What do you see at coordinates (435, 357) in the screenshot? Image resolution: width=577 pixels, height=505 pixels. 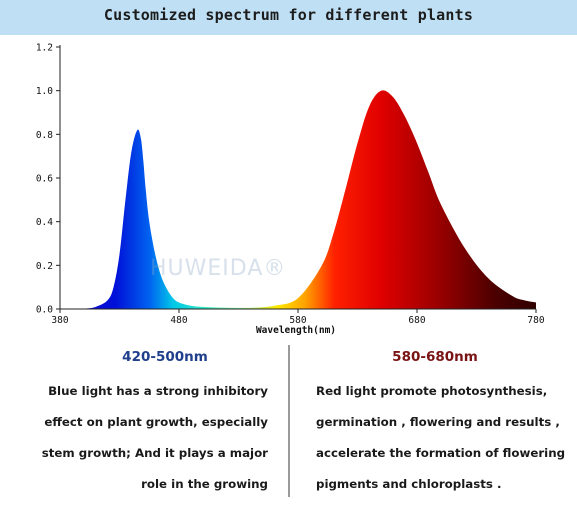 I see `red-range-heading: 580-680nm` at bounding box center [435, 357].